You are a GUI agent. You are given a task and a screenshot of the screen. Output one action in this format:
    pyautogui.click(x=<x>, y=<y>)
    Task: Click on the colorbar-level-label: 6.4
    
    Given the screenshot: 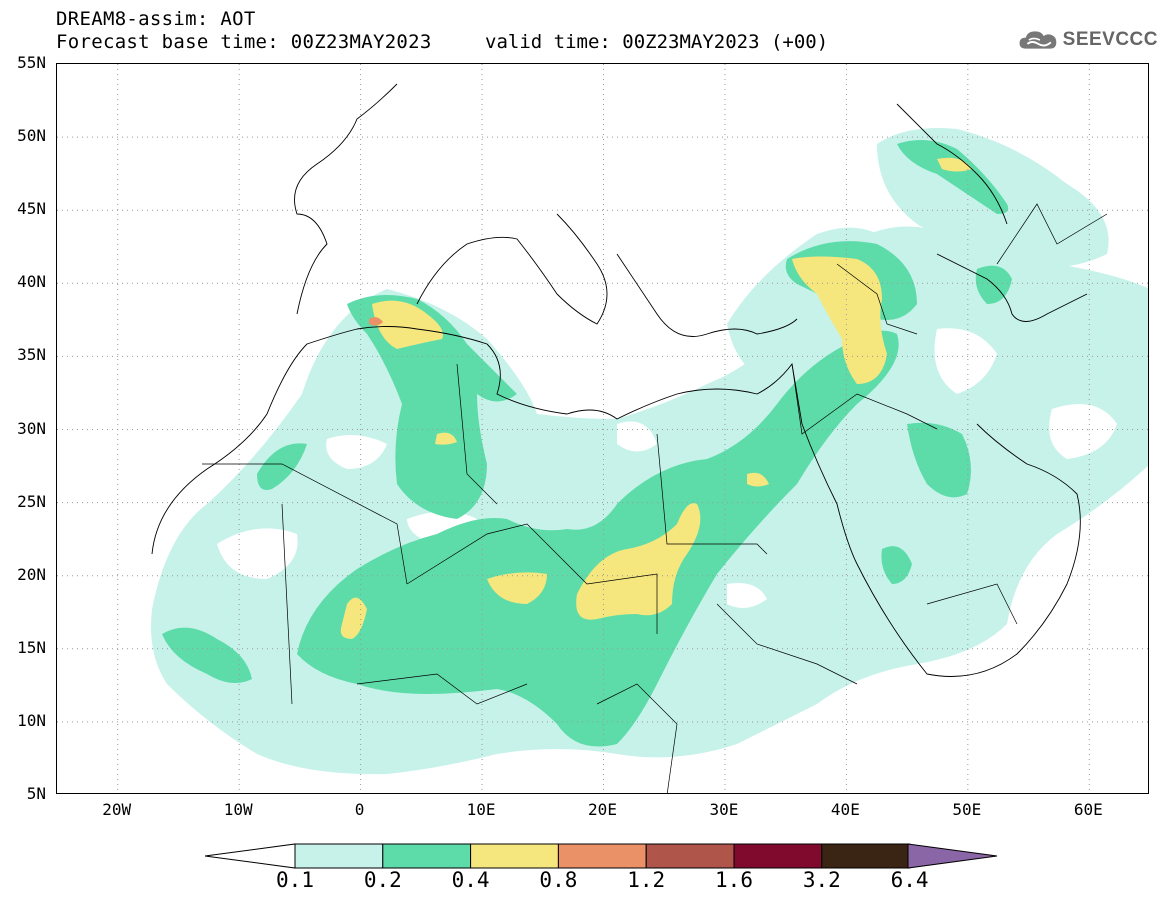 What is the action you would take?
    pyautogui.click(x=909, y=880)
    